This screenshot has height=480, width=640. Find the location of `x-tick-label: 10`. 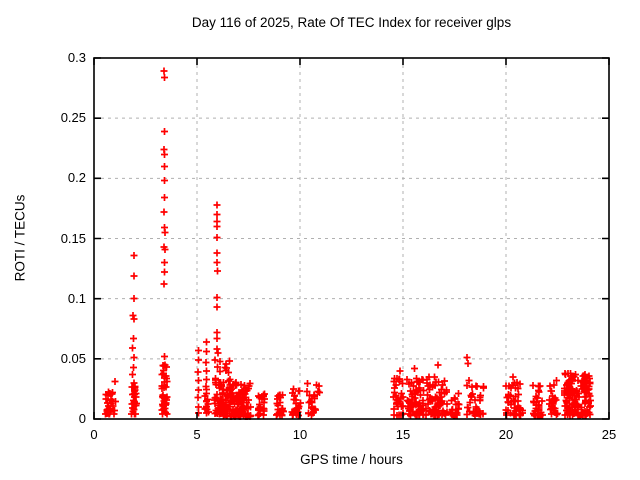

x-tick-label: 10 is located at coordinates (300, 434).